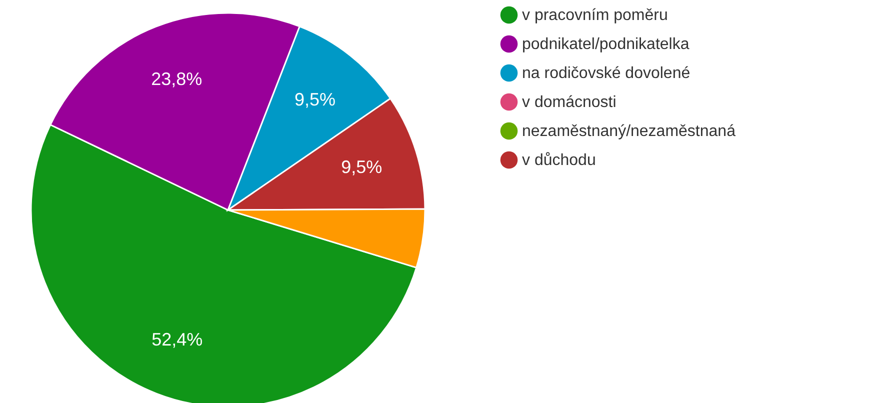  Describe the element at coordinates (629, 131) in the screenshot. I see `legend-label: nezaměstnaný/nezaměstnaná` at that location.